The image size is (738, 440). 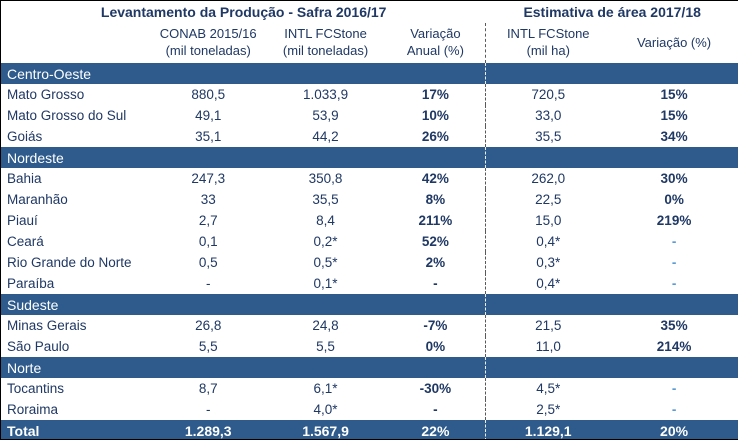 I want to click on cell-state: Total, so click(x=23, y=430).